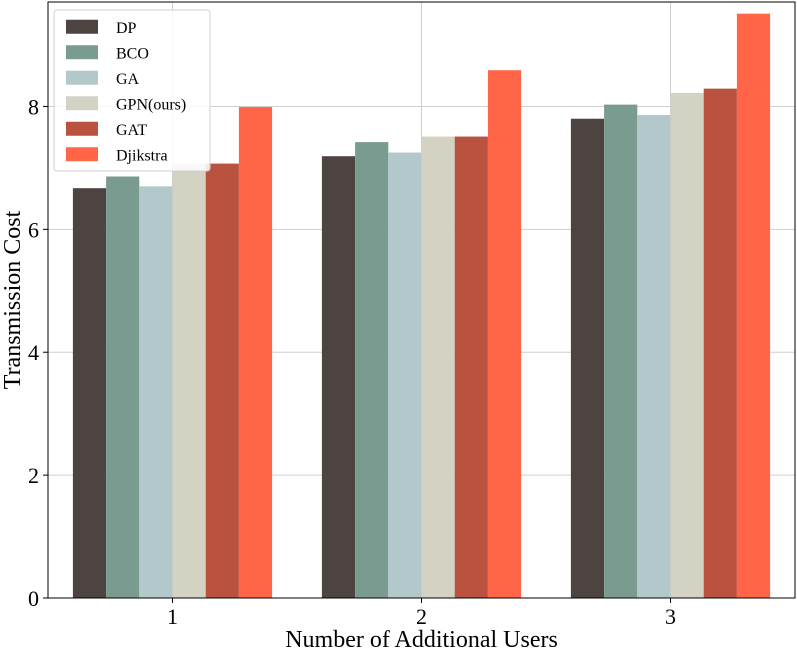  Describe the element at coordinates (421, 616) in the screenshot. I see `x-tick-label: 2` at that location.